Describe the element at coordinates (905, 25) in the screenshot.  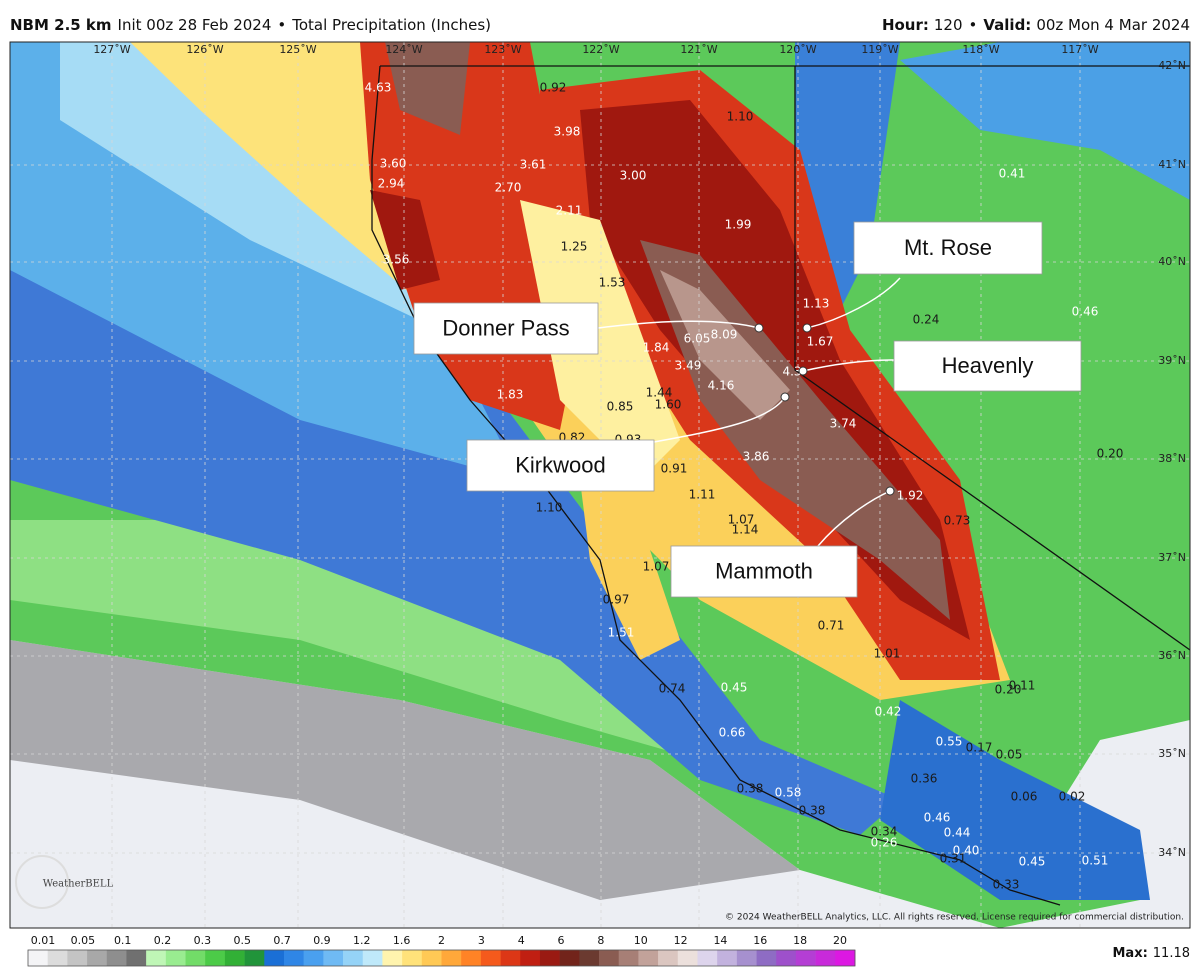
I see `hour-label: Hour:` at that location.